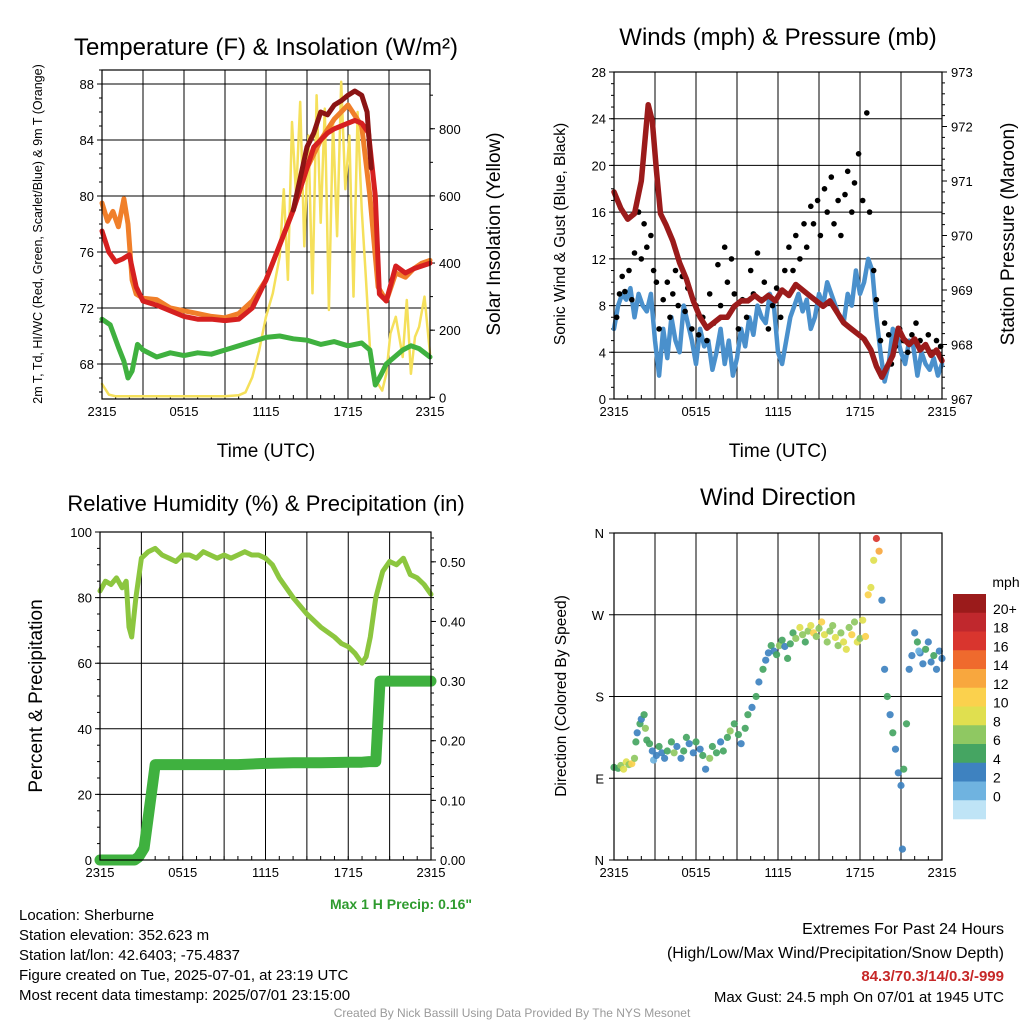 The height and width of the screenshot is (1024, 1024). Describe the element at coordinates (442, 397) in the screenshot. I see `y2-tick-label: 0` at that location.